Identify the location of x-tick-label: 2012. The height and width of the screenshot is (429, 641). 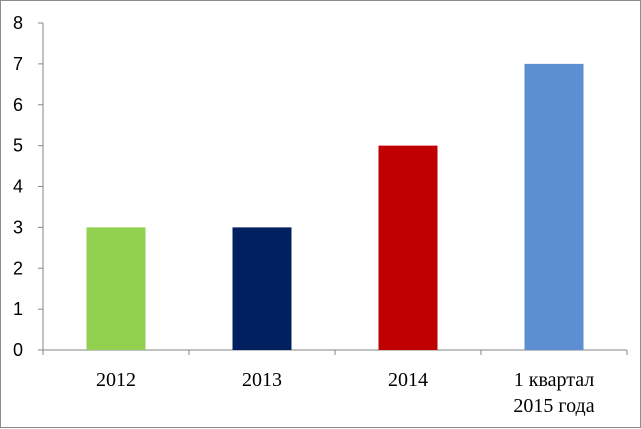
(116, 380).